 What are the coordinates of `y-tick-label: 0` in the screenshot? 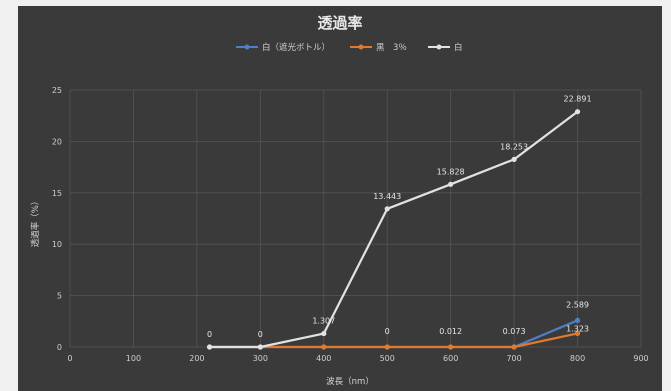 It's located at (59, 347).